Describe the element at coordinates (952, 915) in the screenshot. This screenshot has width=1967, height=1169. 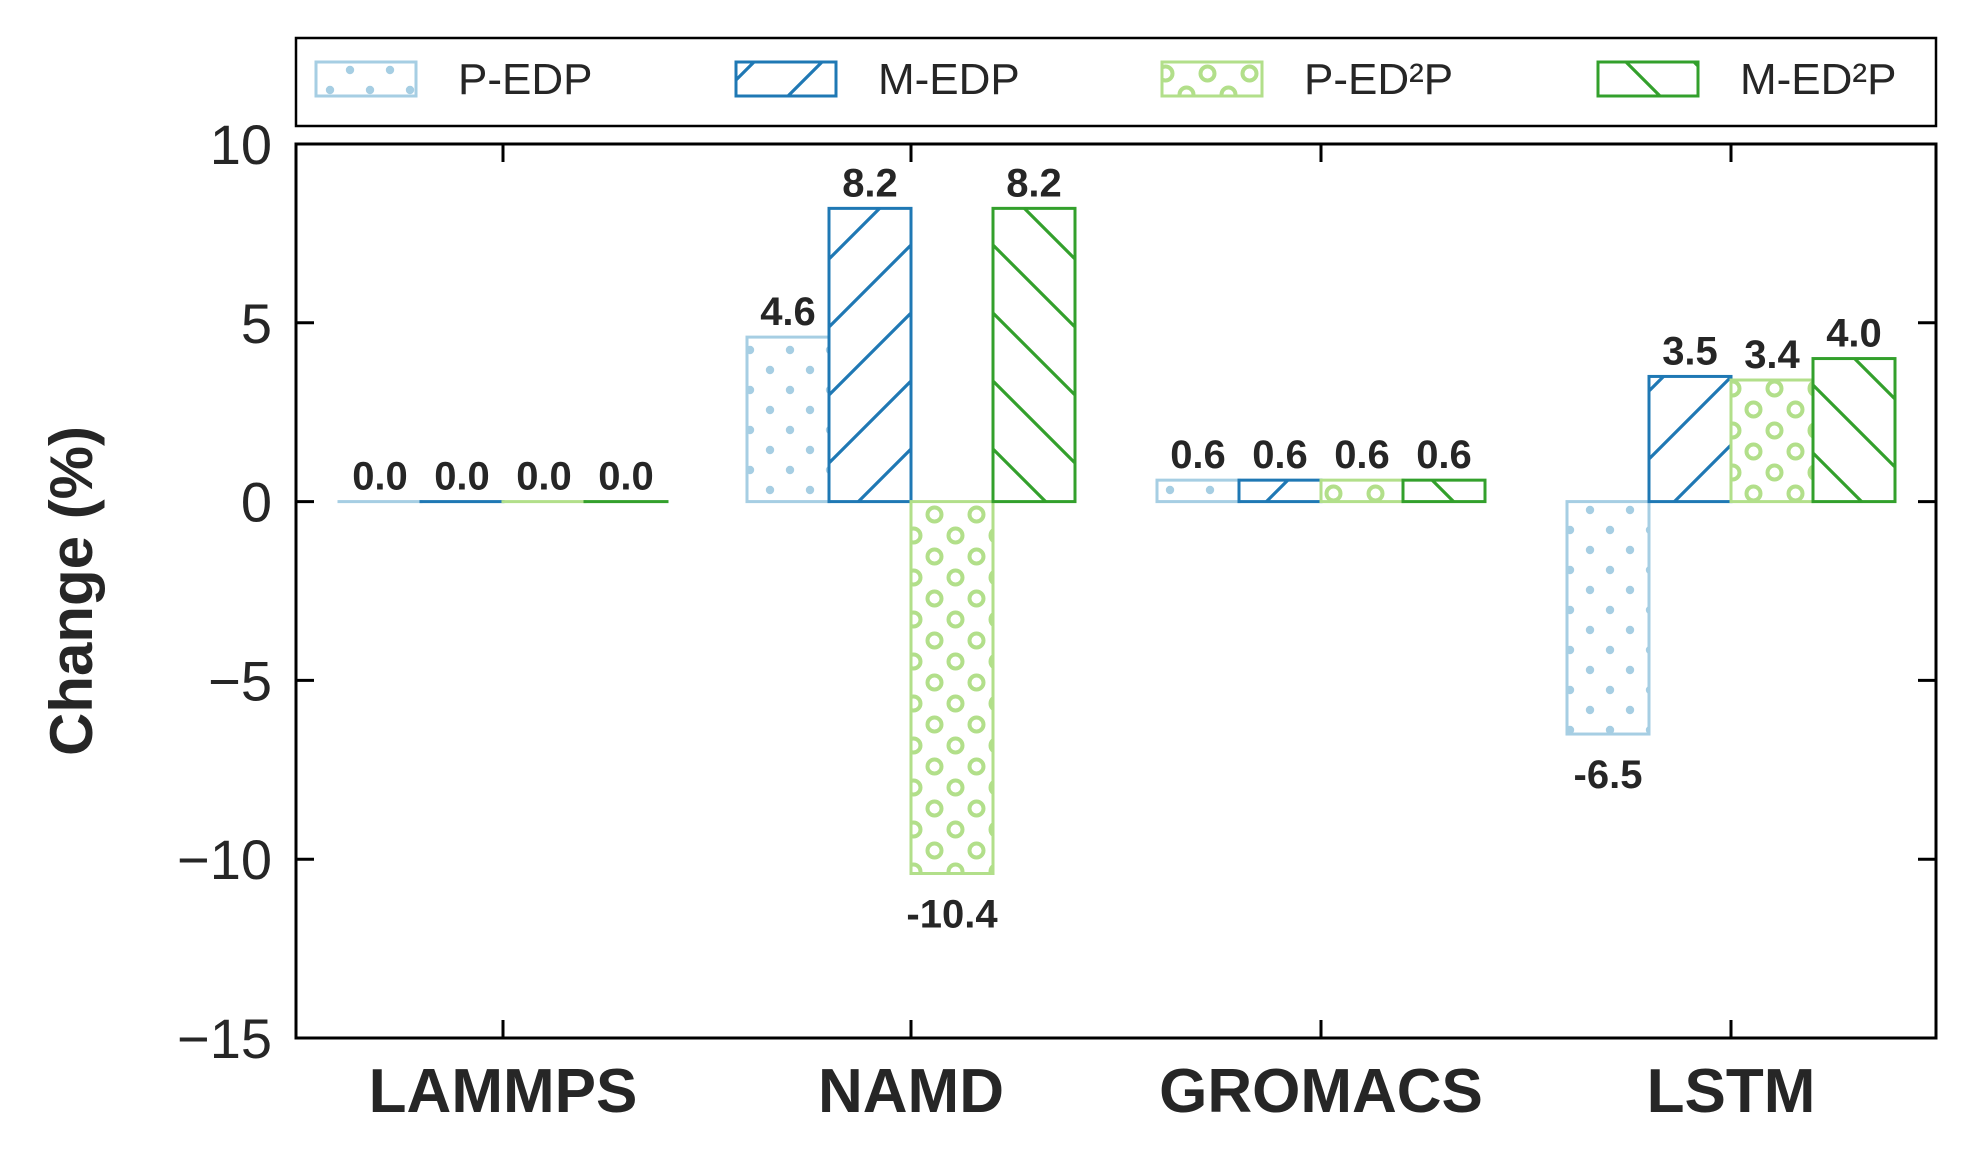
I see `value-label-namd-2: -10.4` at that location.